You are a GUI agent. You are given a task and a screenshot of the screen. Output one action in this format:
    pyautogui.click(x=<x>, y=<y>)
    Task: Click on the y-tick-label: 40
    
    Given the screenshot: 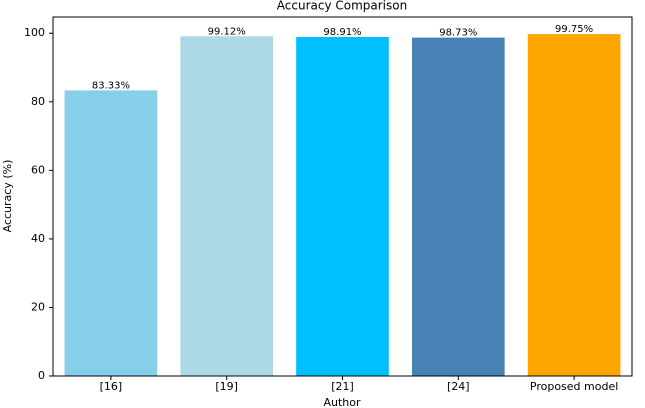 What is the action you would take?
    pyautogui.click(x=38, y=238)
    